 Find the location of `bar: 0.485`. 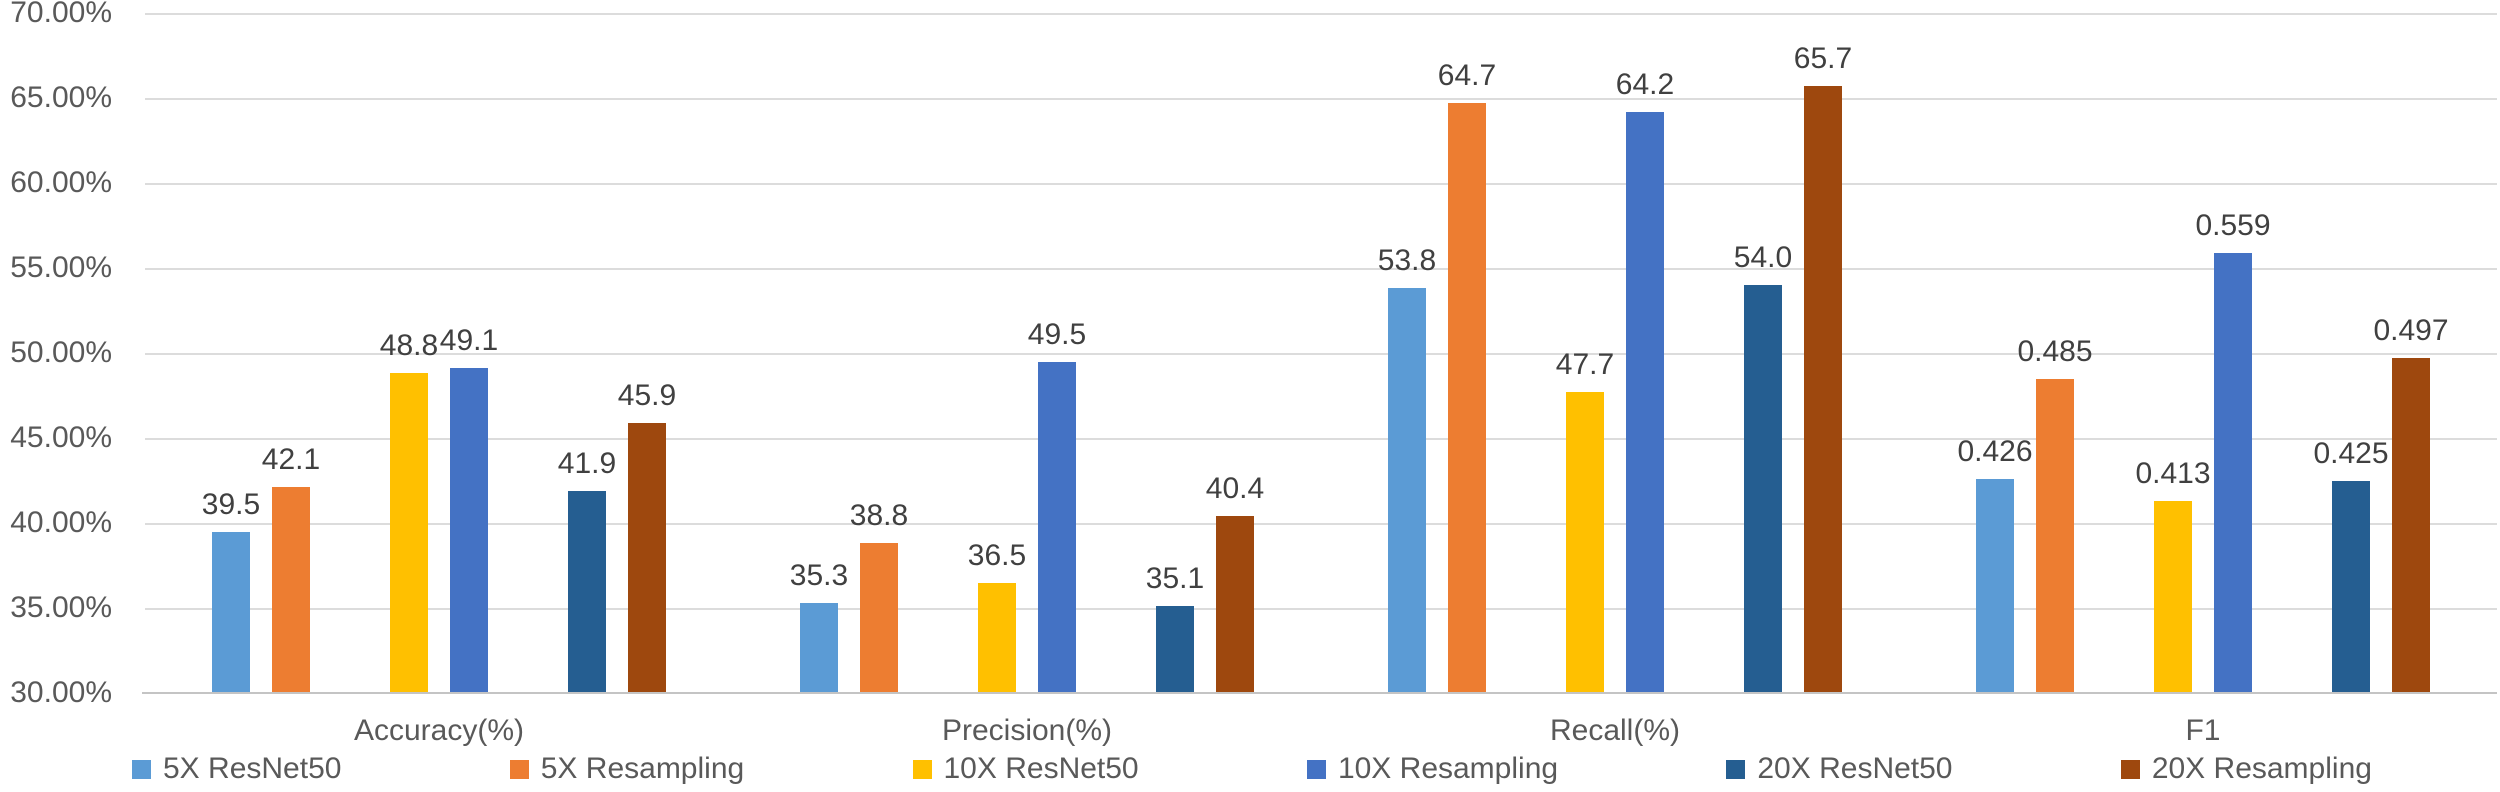

bar: 0.485 is located at coordinates (2055, 514).